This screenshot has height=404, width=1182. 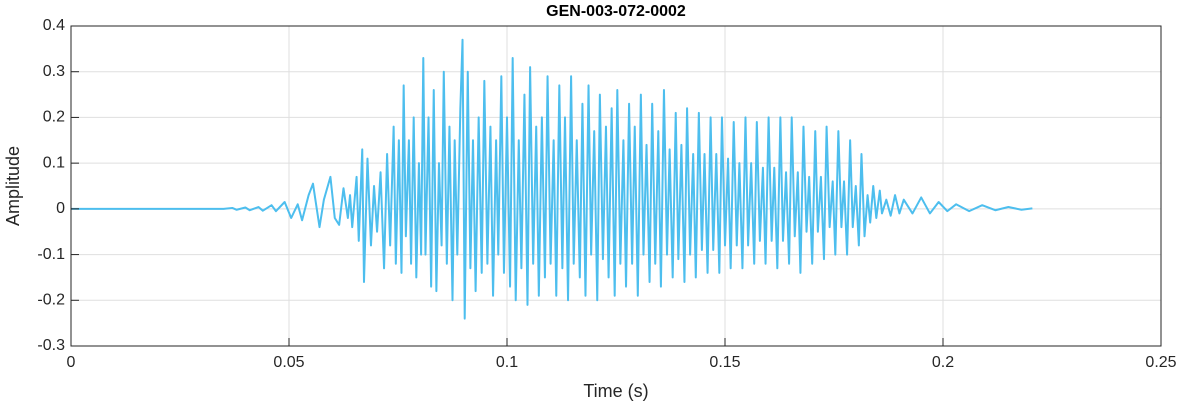 I want to click on x-tick-label: 0.15, so click(x=724, y=362).